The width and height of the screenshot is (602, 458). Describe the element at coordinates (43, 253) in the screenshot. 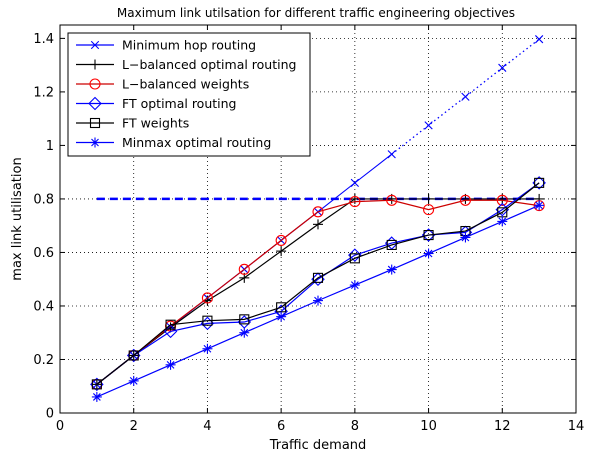

I see `y-tick-label: 0.6` at that location.